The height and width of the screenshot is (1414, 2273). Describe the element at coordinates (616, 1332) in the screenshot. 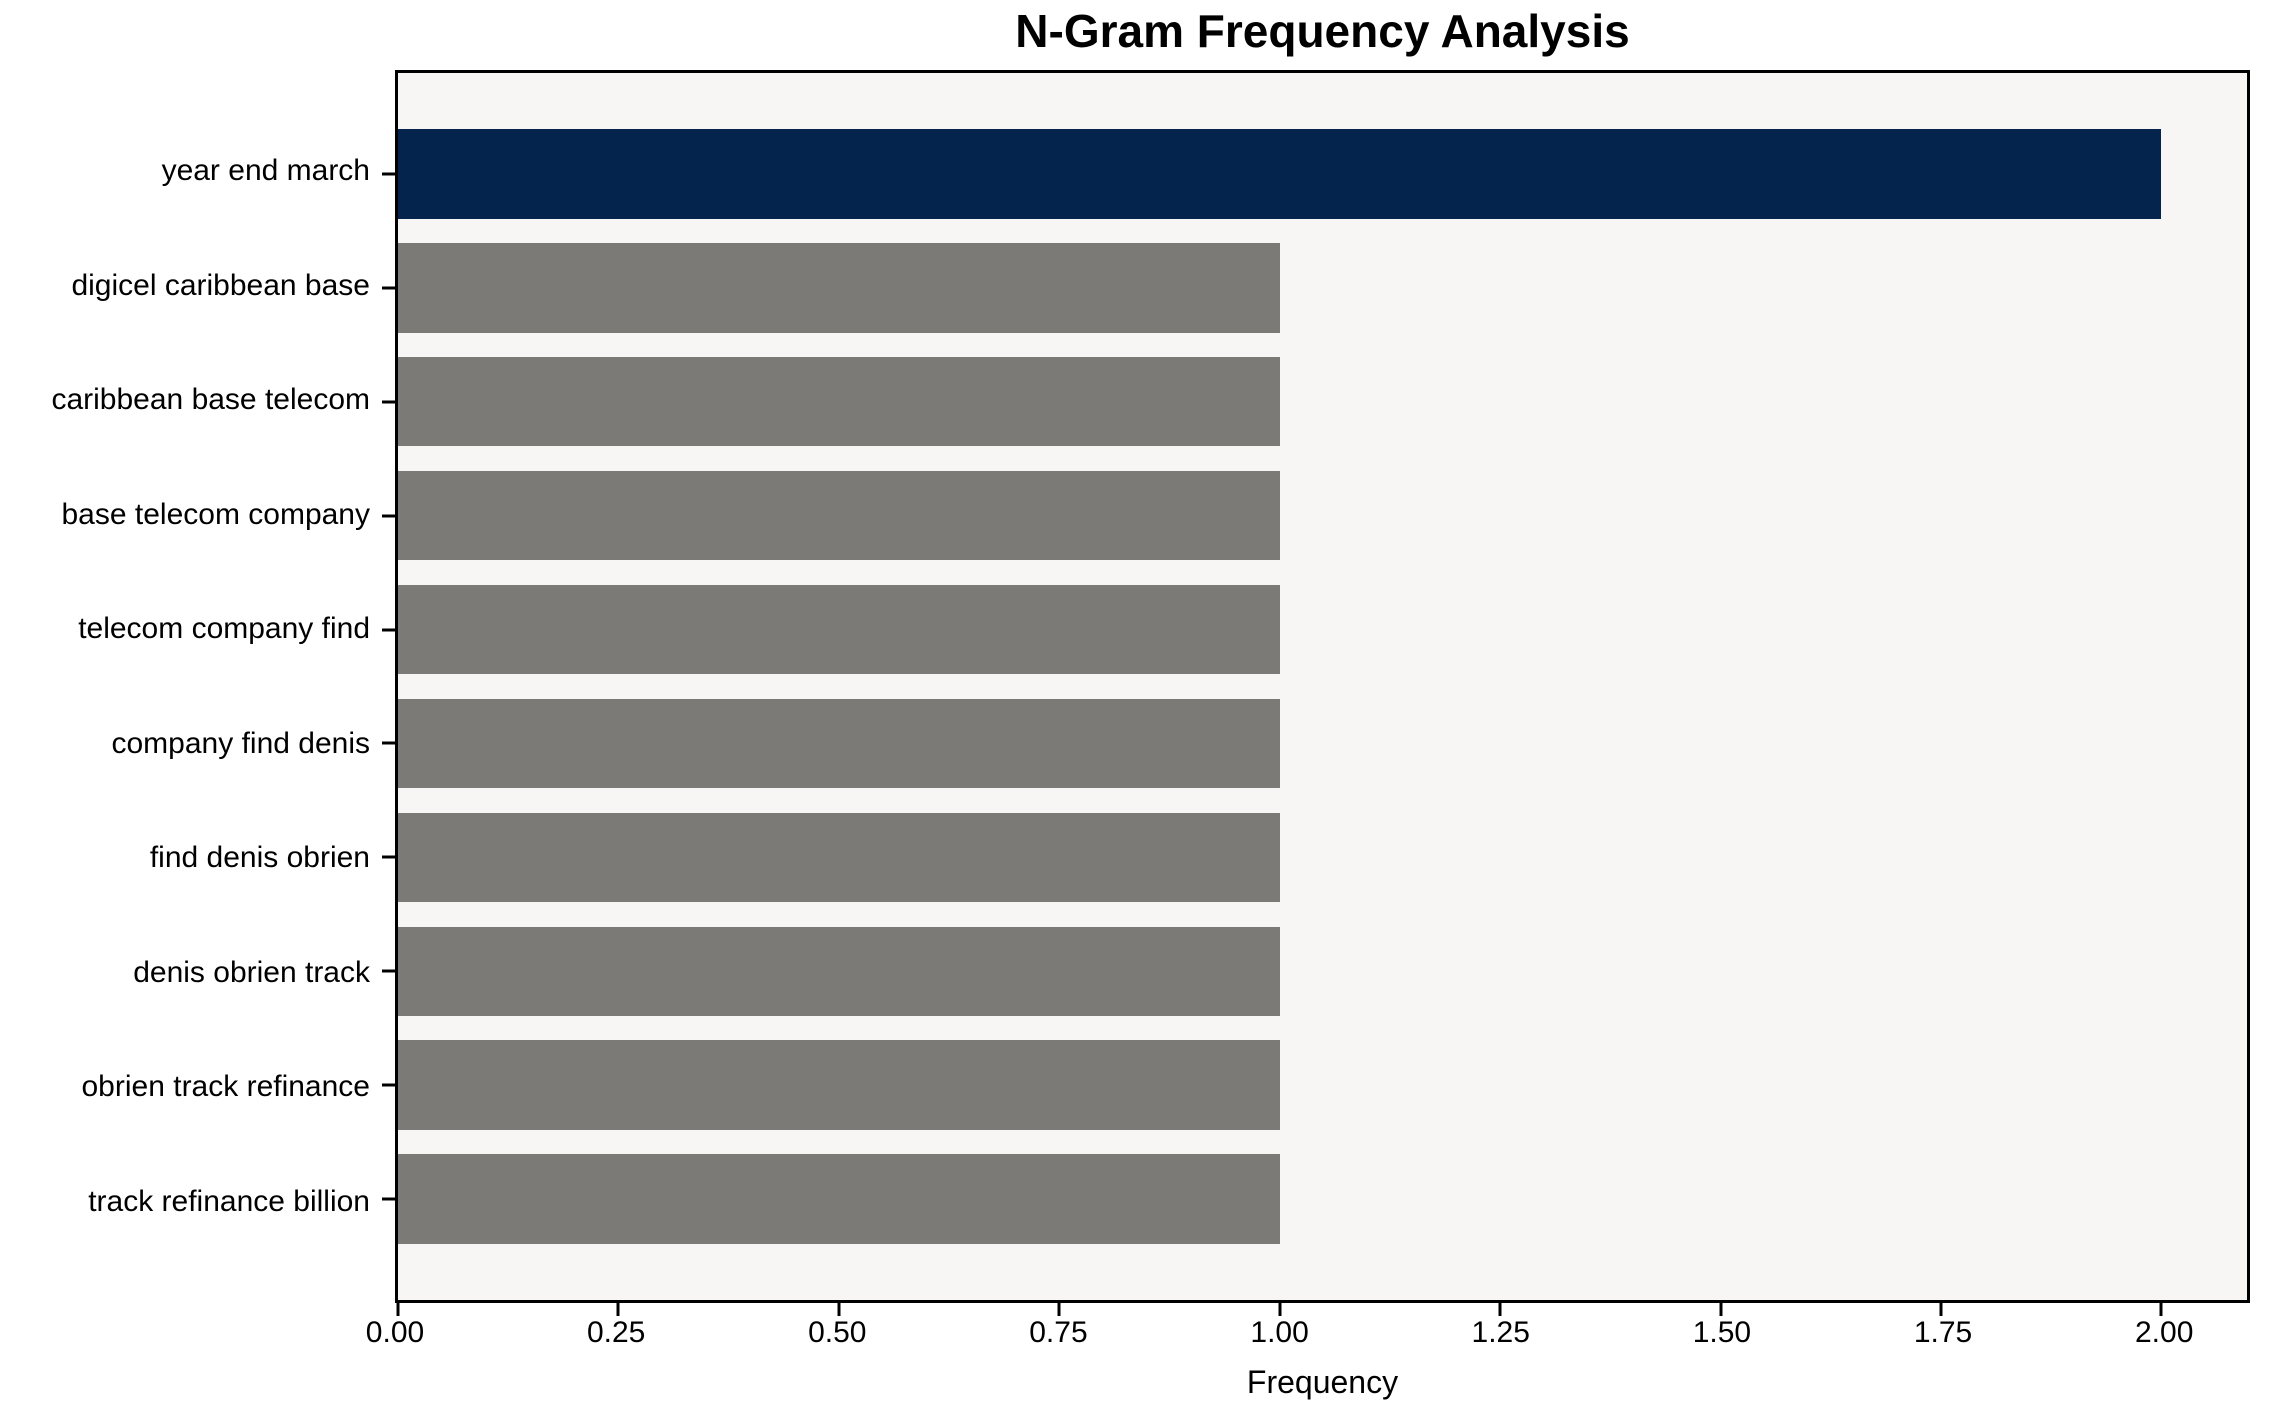

I see `x-tick-label: 0.25` at that location.